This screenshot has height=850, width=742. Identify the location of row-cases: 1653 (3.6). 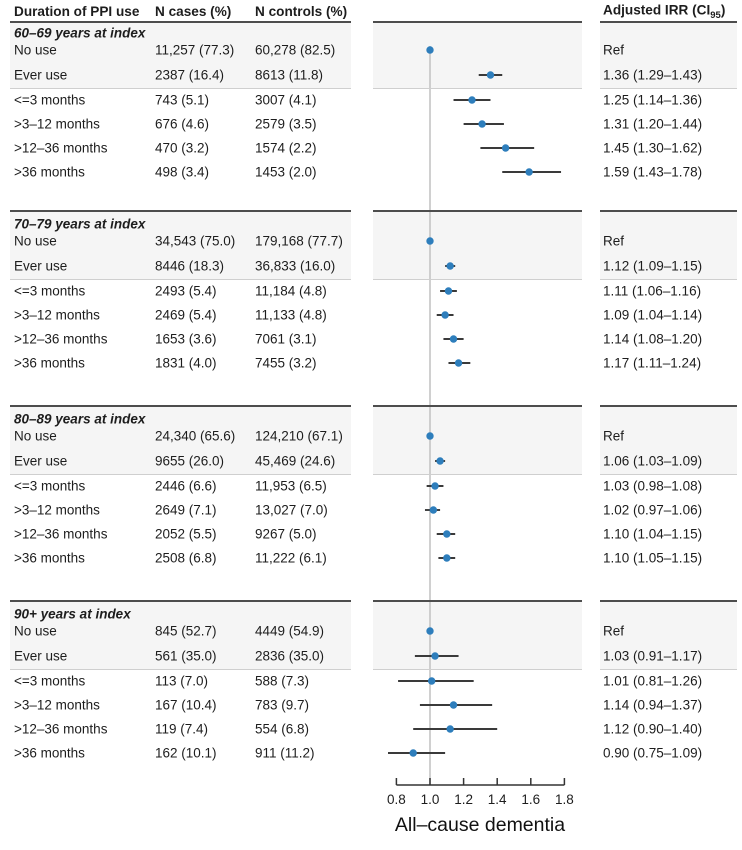
(186, 339).